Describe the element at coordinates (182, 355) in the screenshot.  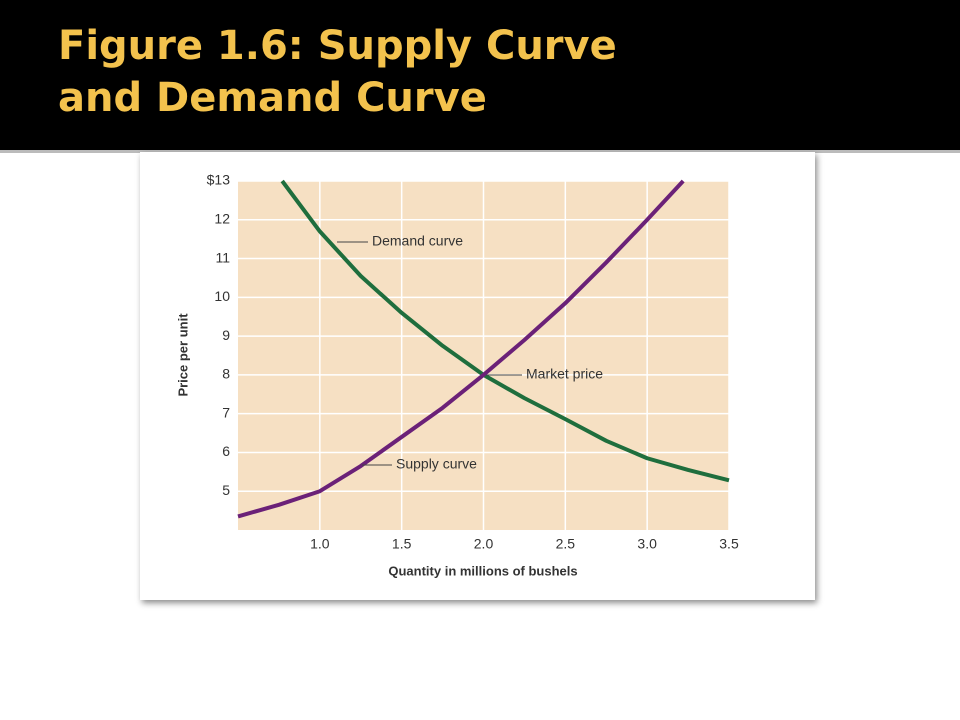
I see `y-axis-label: Price per unit` at that location.